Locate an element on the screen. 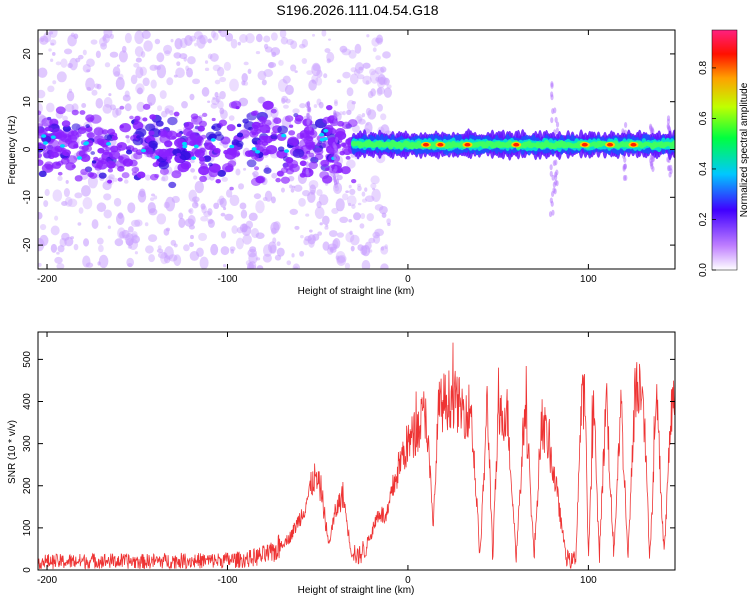  colorbar-tick-label: 0.4 is located at coordinates (703, 169).